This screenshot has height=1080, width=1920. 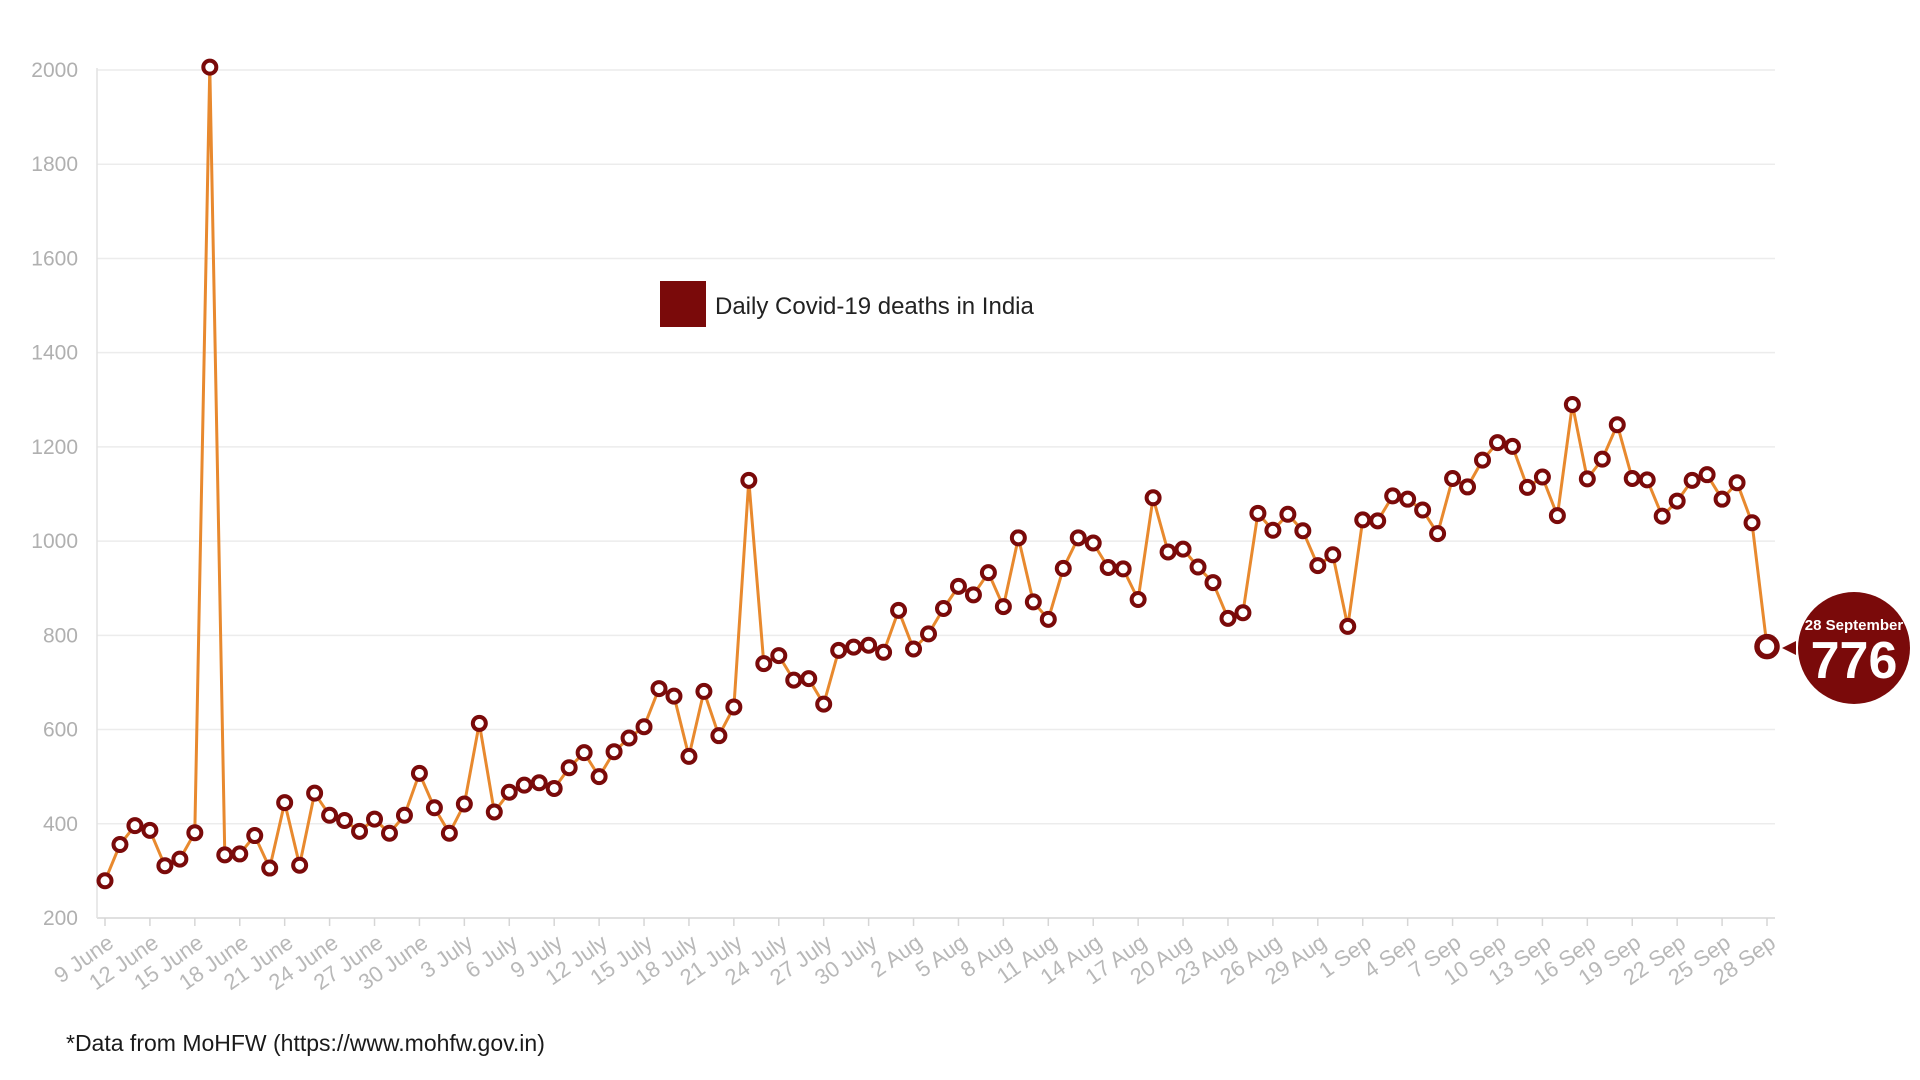 I want to click on y-tick-label: 600, so click(x=60, y=730).